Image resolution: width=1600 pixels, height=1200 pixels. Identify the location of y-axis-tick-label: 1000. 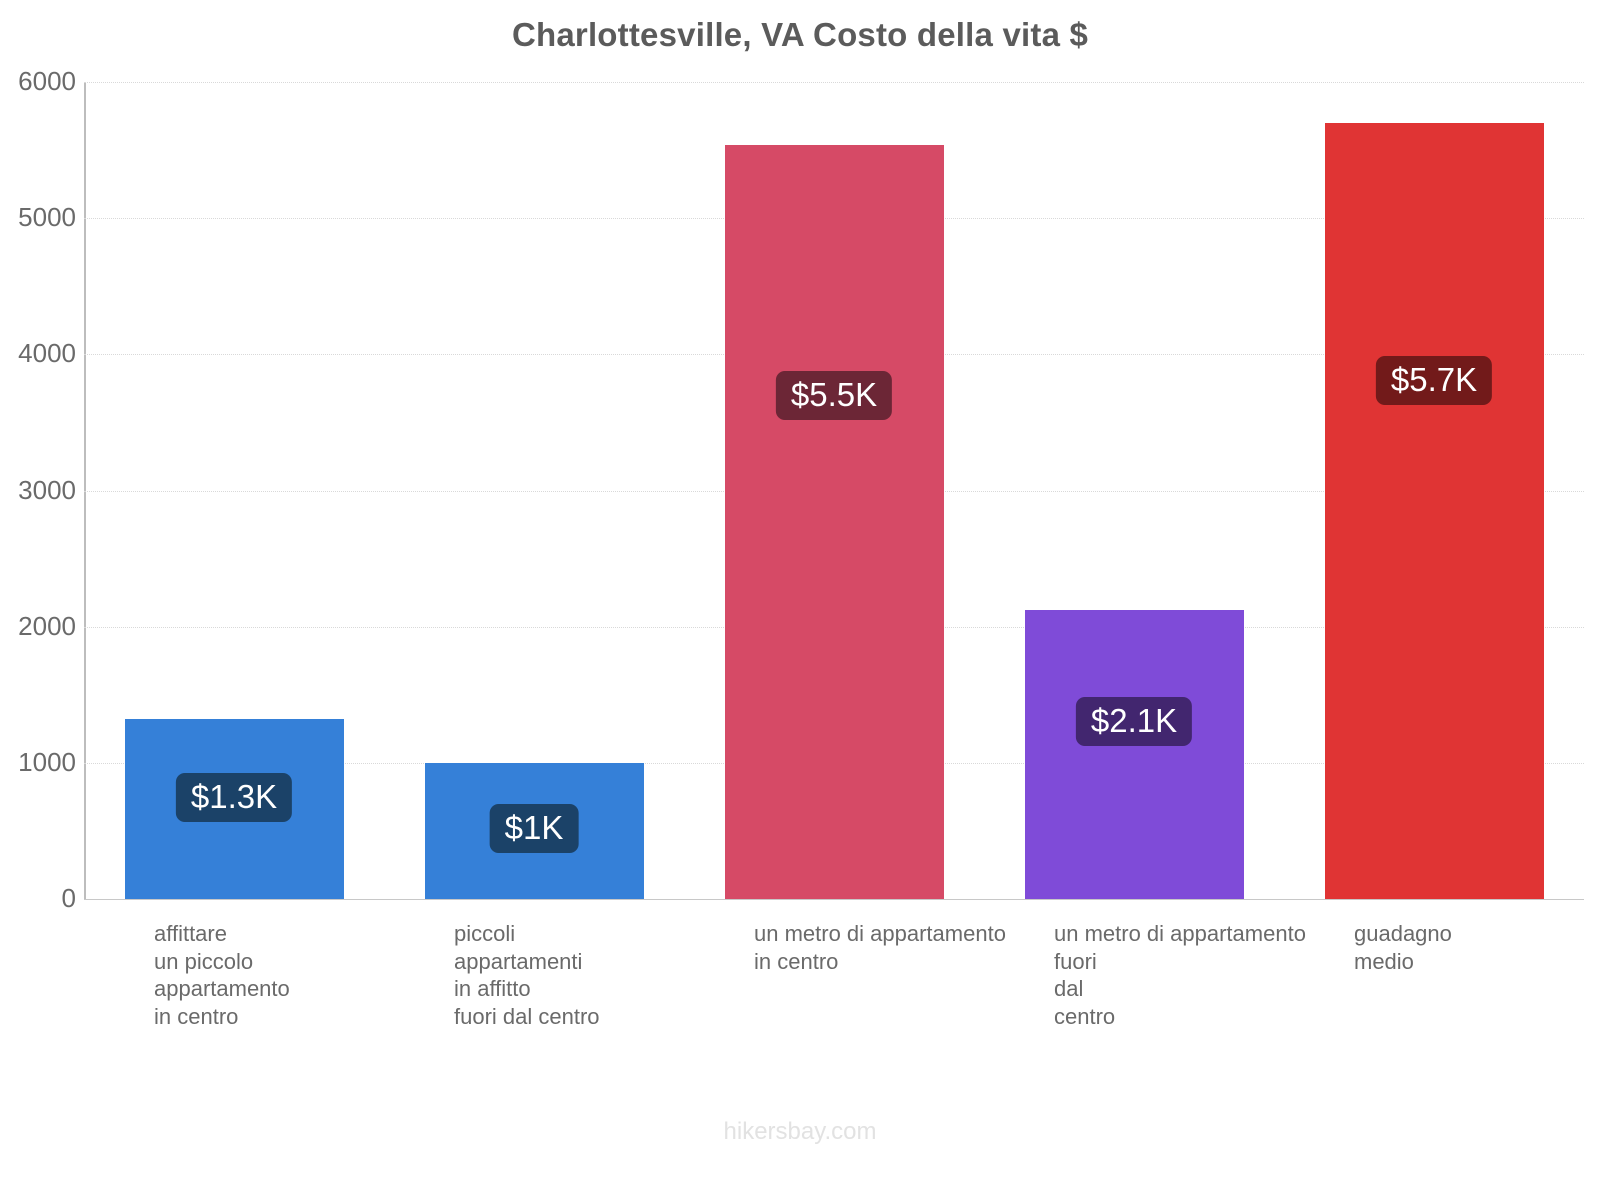
(47, 761).